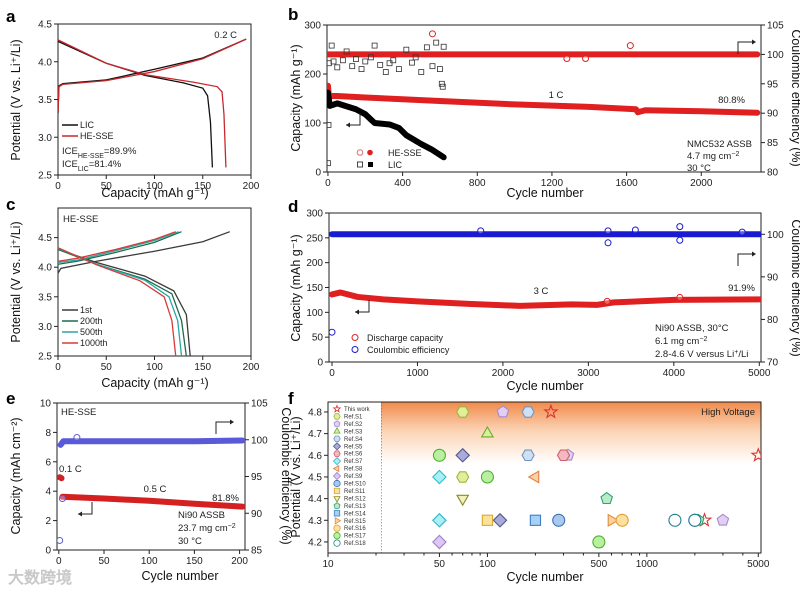  Describe the element at coordinates (402, 183) in the screenshot. I see `x-tick-label: 400` at that location.